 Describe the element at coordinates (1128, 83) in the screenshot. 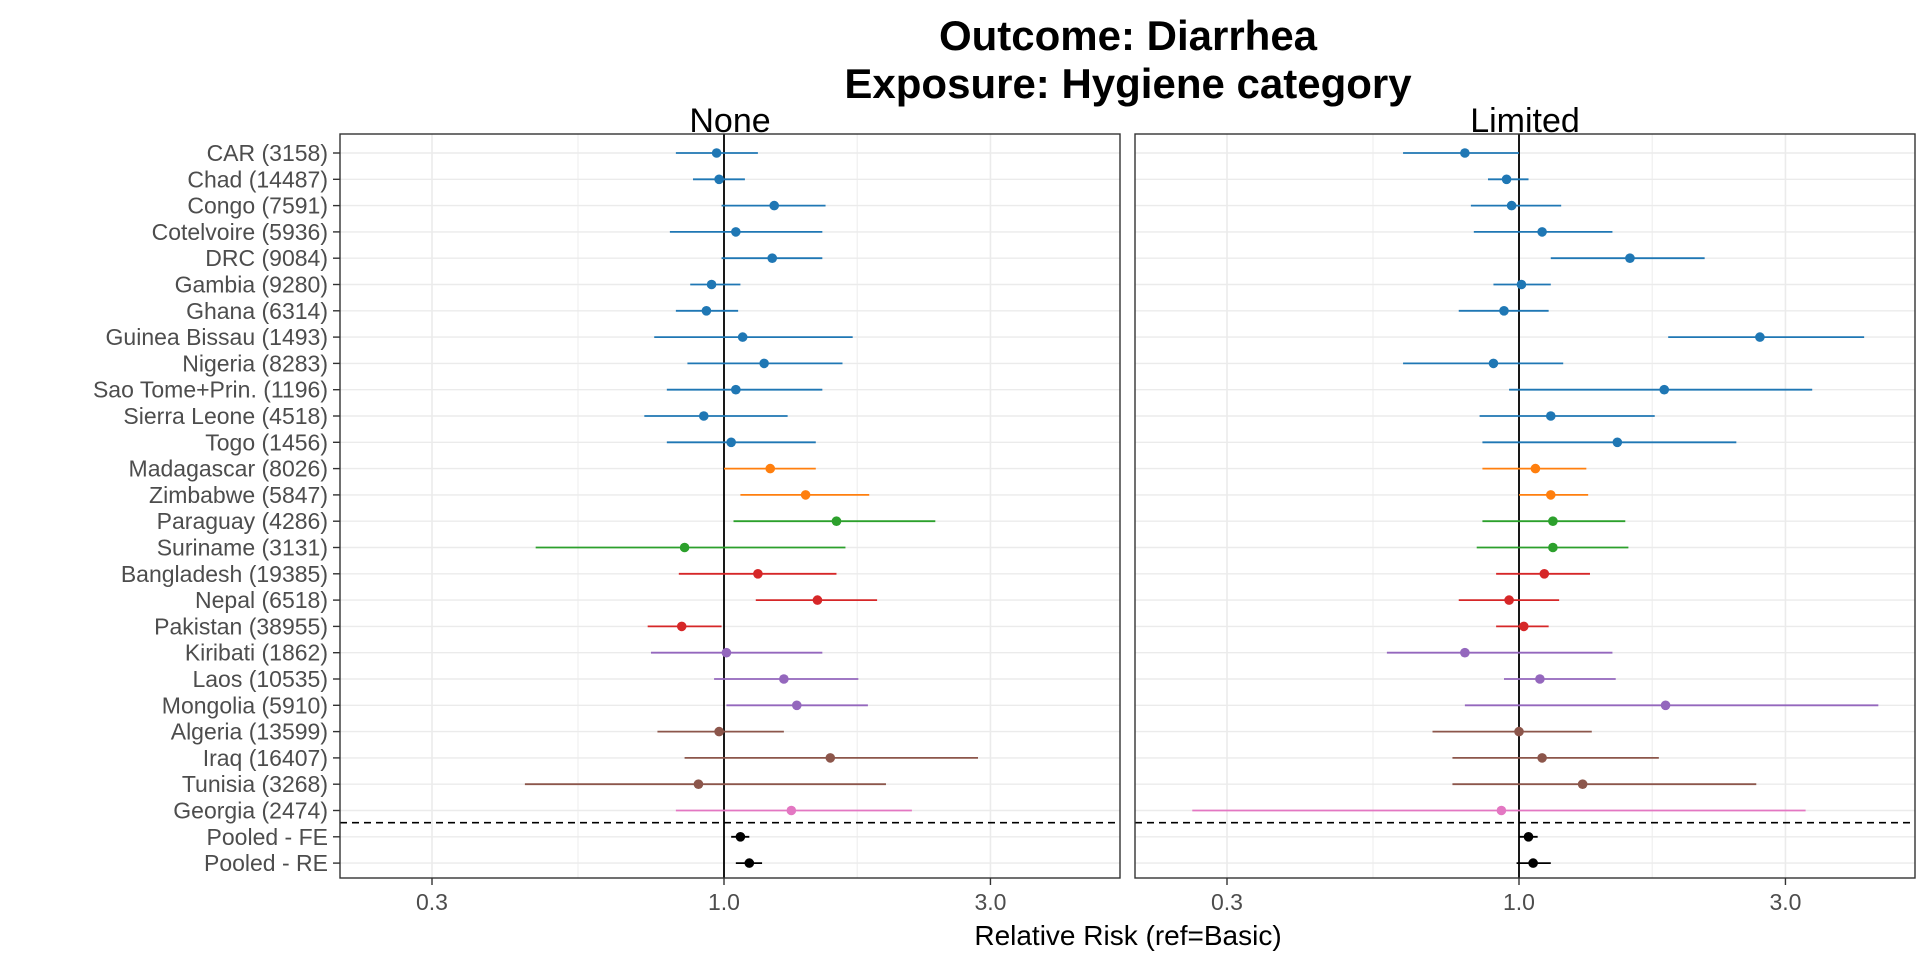

I see `chart-subtitle: Exposure: Hygiene category` at that location.